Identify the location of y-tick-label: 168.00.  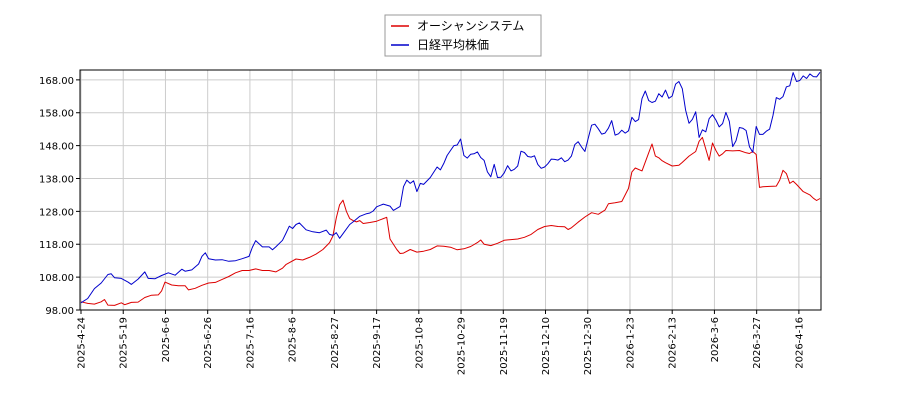
(56, 81).